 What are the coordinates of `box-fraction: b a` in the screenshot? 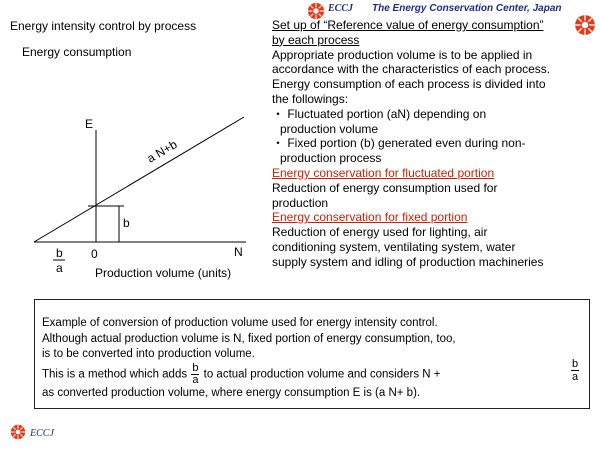 It's located at (575, 370).